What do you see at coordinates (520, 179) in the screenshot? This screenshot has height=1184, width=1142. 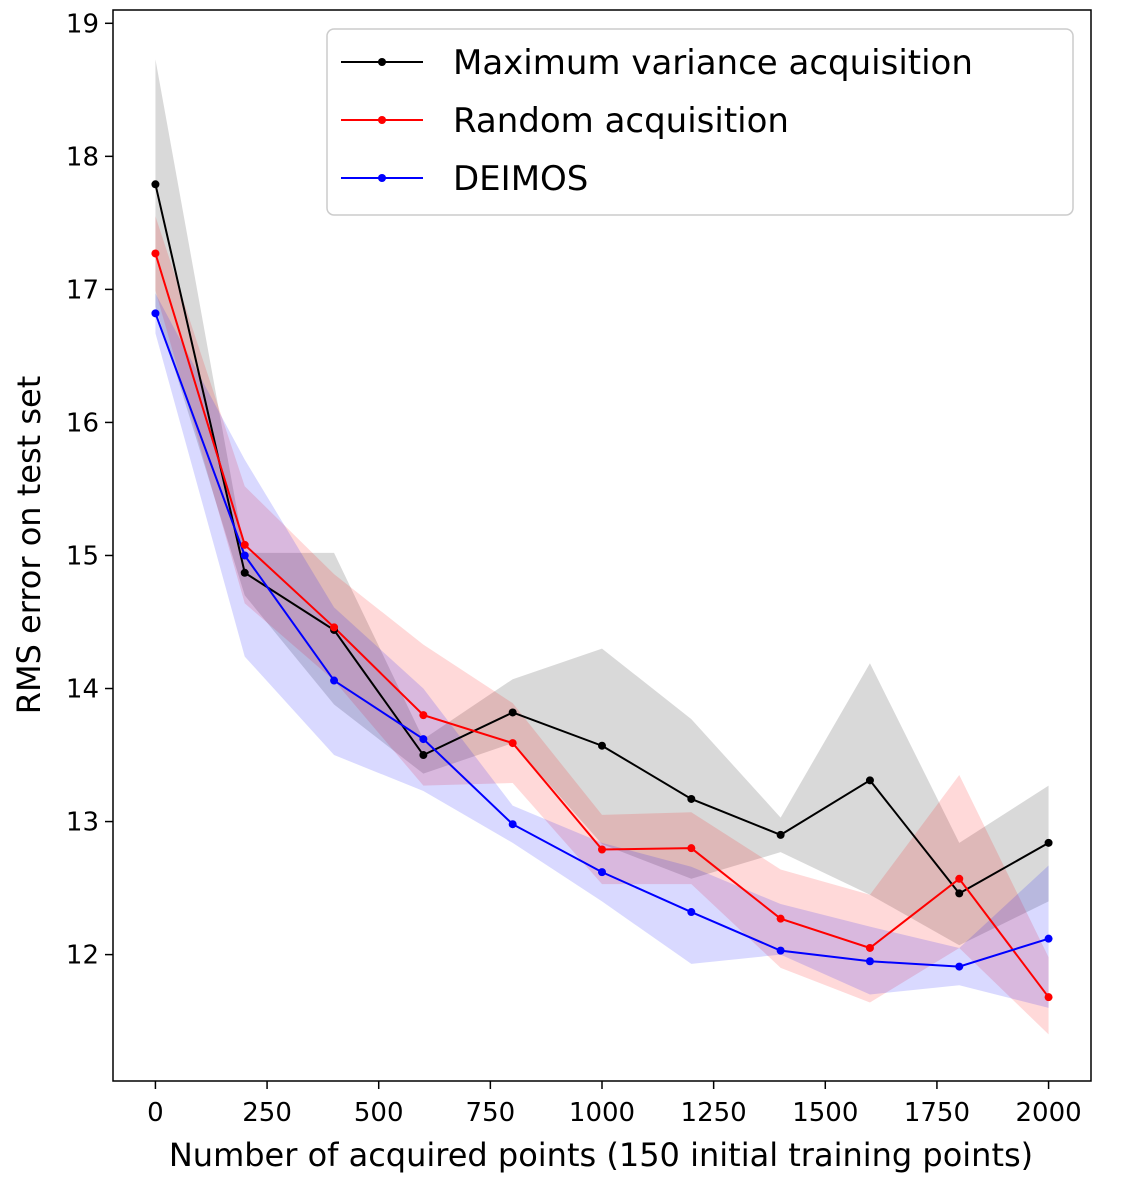 I see `deimos-legend-label: DEIMOS` at bounding box center [520, 179].